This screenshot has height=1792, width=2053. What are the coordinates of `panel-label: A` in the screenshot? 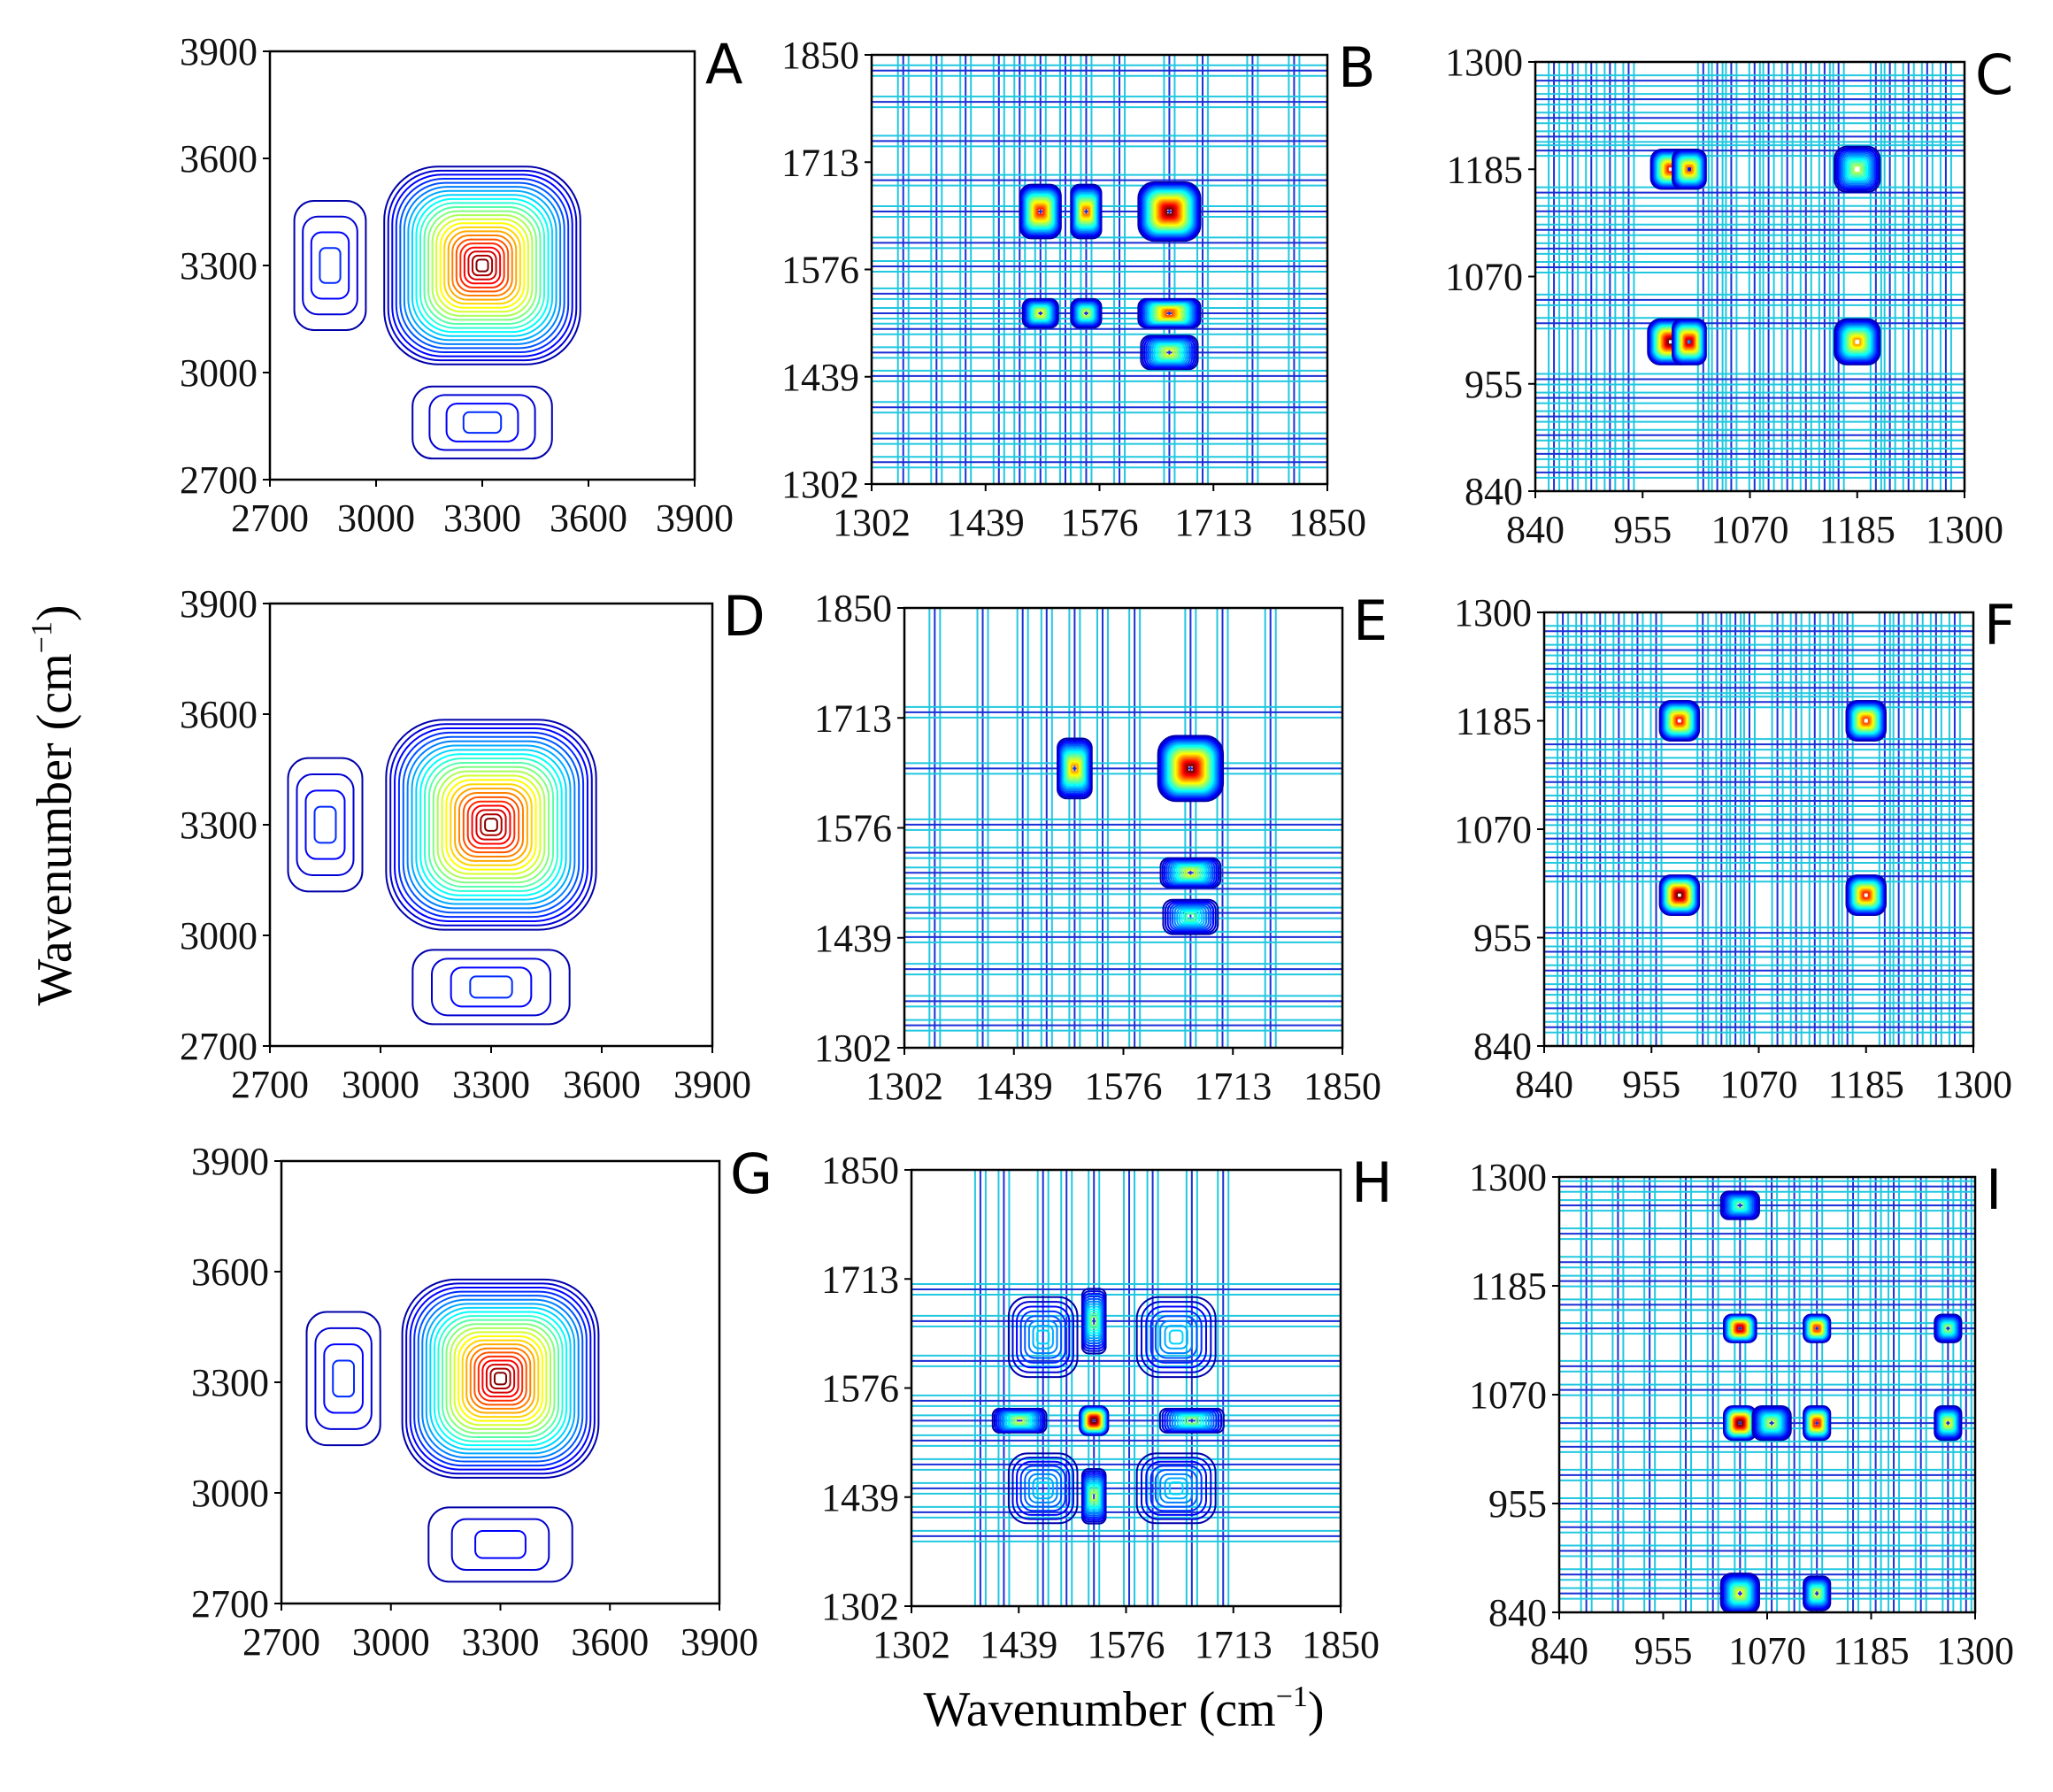 It's located at (724, 64).